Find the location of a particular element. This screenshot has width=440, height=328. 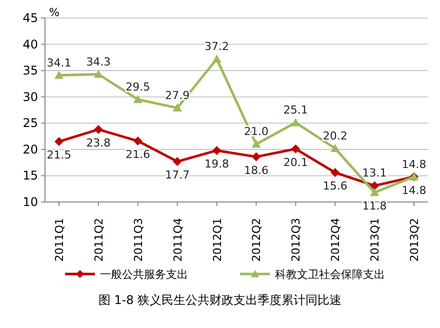

data-label: 21.5 is located at coordinates (59, 155).